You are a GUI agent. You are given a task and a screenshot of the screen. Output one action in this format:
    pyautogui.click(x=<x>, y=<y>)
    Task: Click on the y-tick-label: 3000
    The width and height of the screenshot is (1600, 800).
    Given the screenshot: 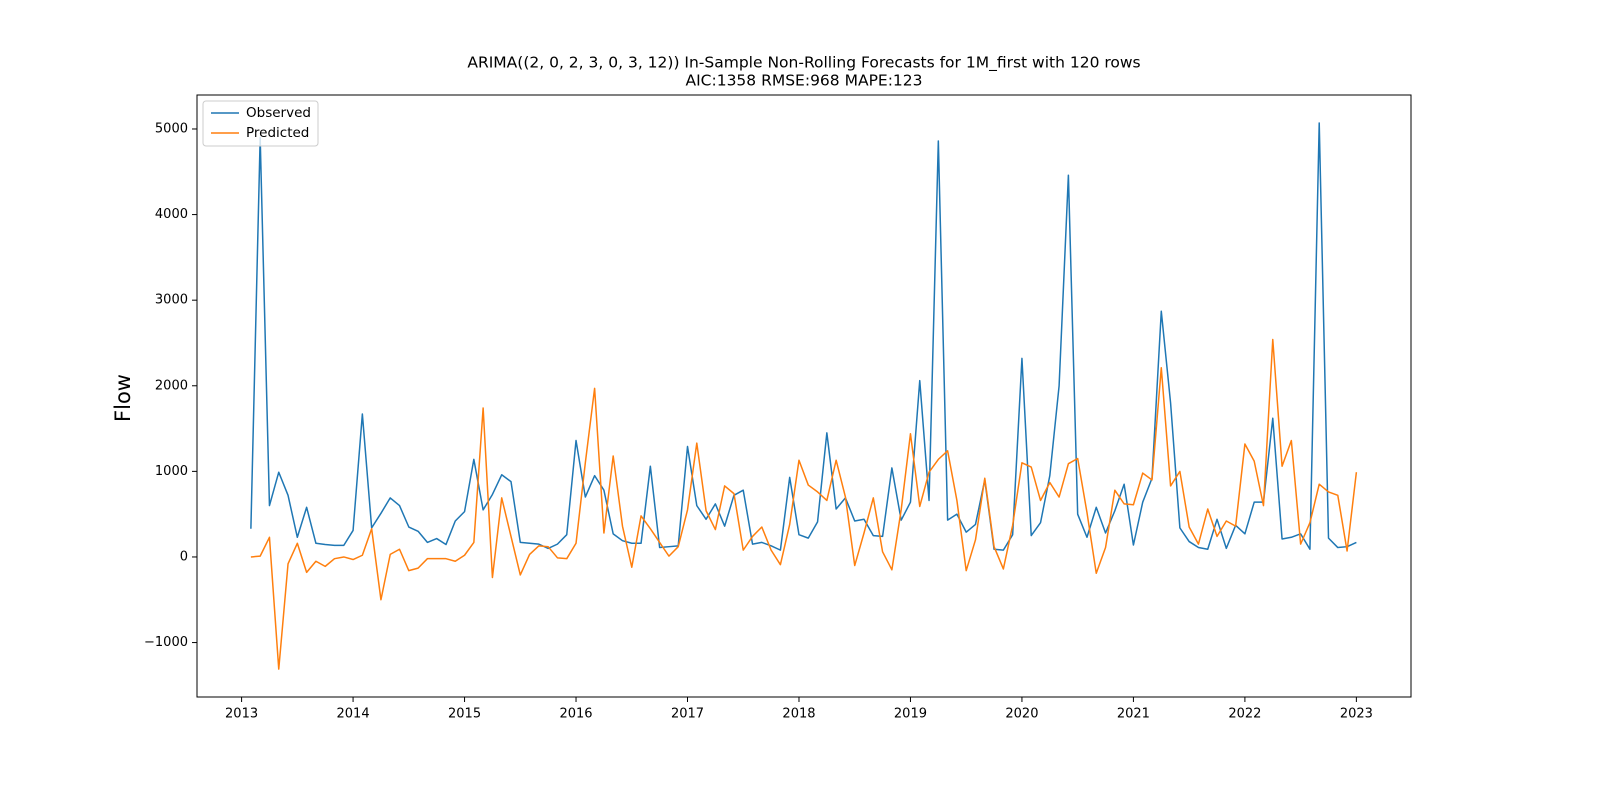 What is the action you would take?
    pyautogui.click(x=171, y=300)
    